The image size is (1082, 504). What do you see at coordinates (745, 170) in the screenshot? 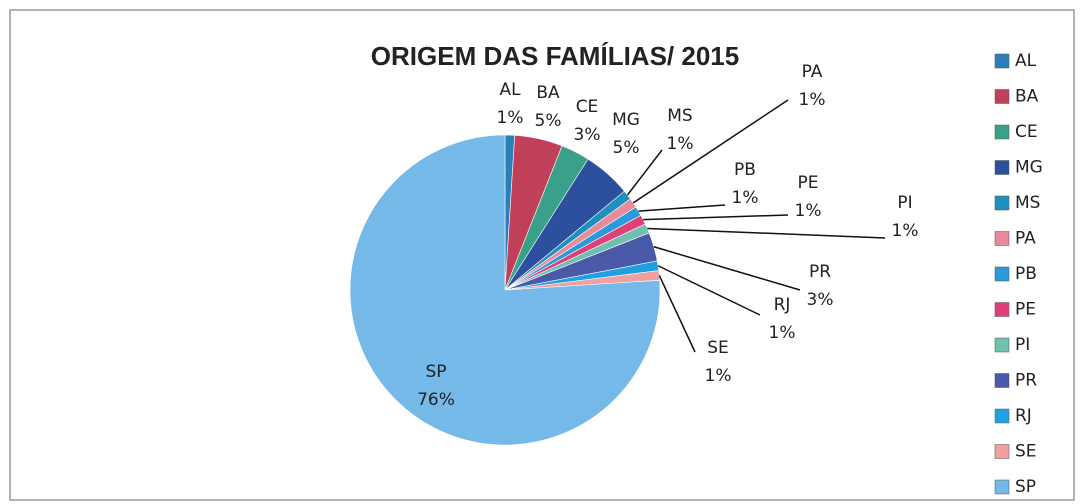
I see `slice-category-label: PB` at bounding box center [745, 170].